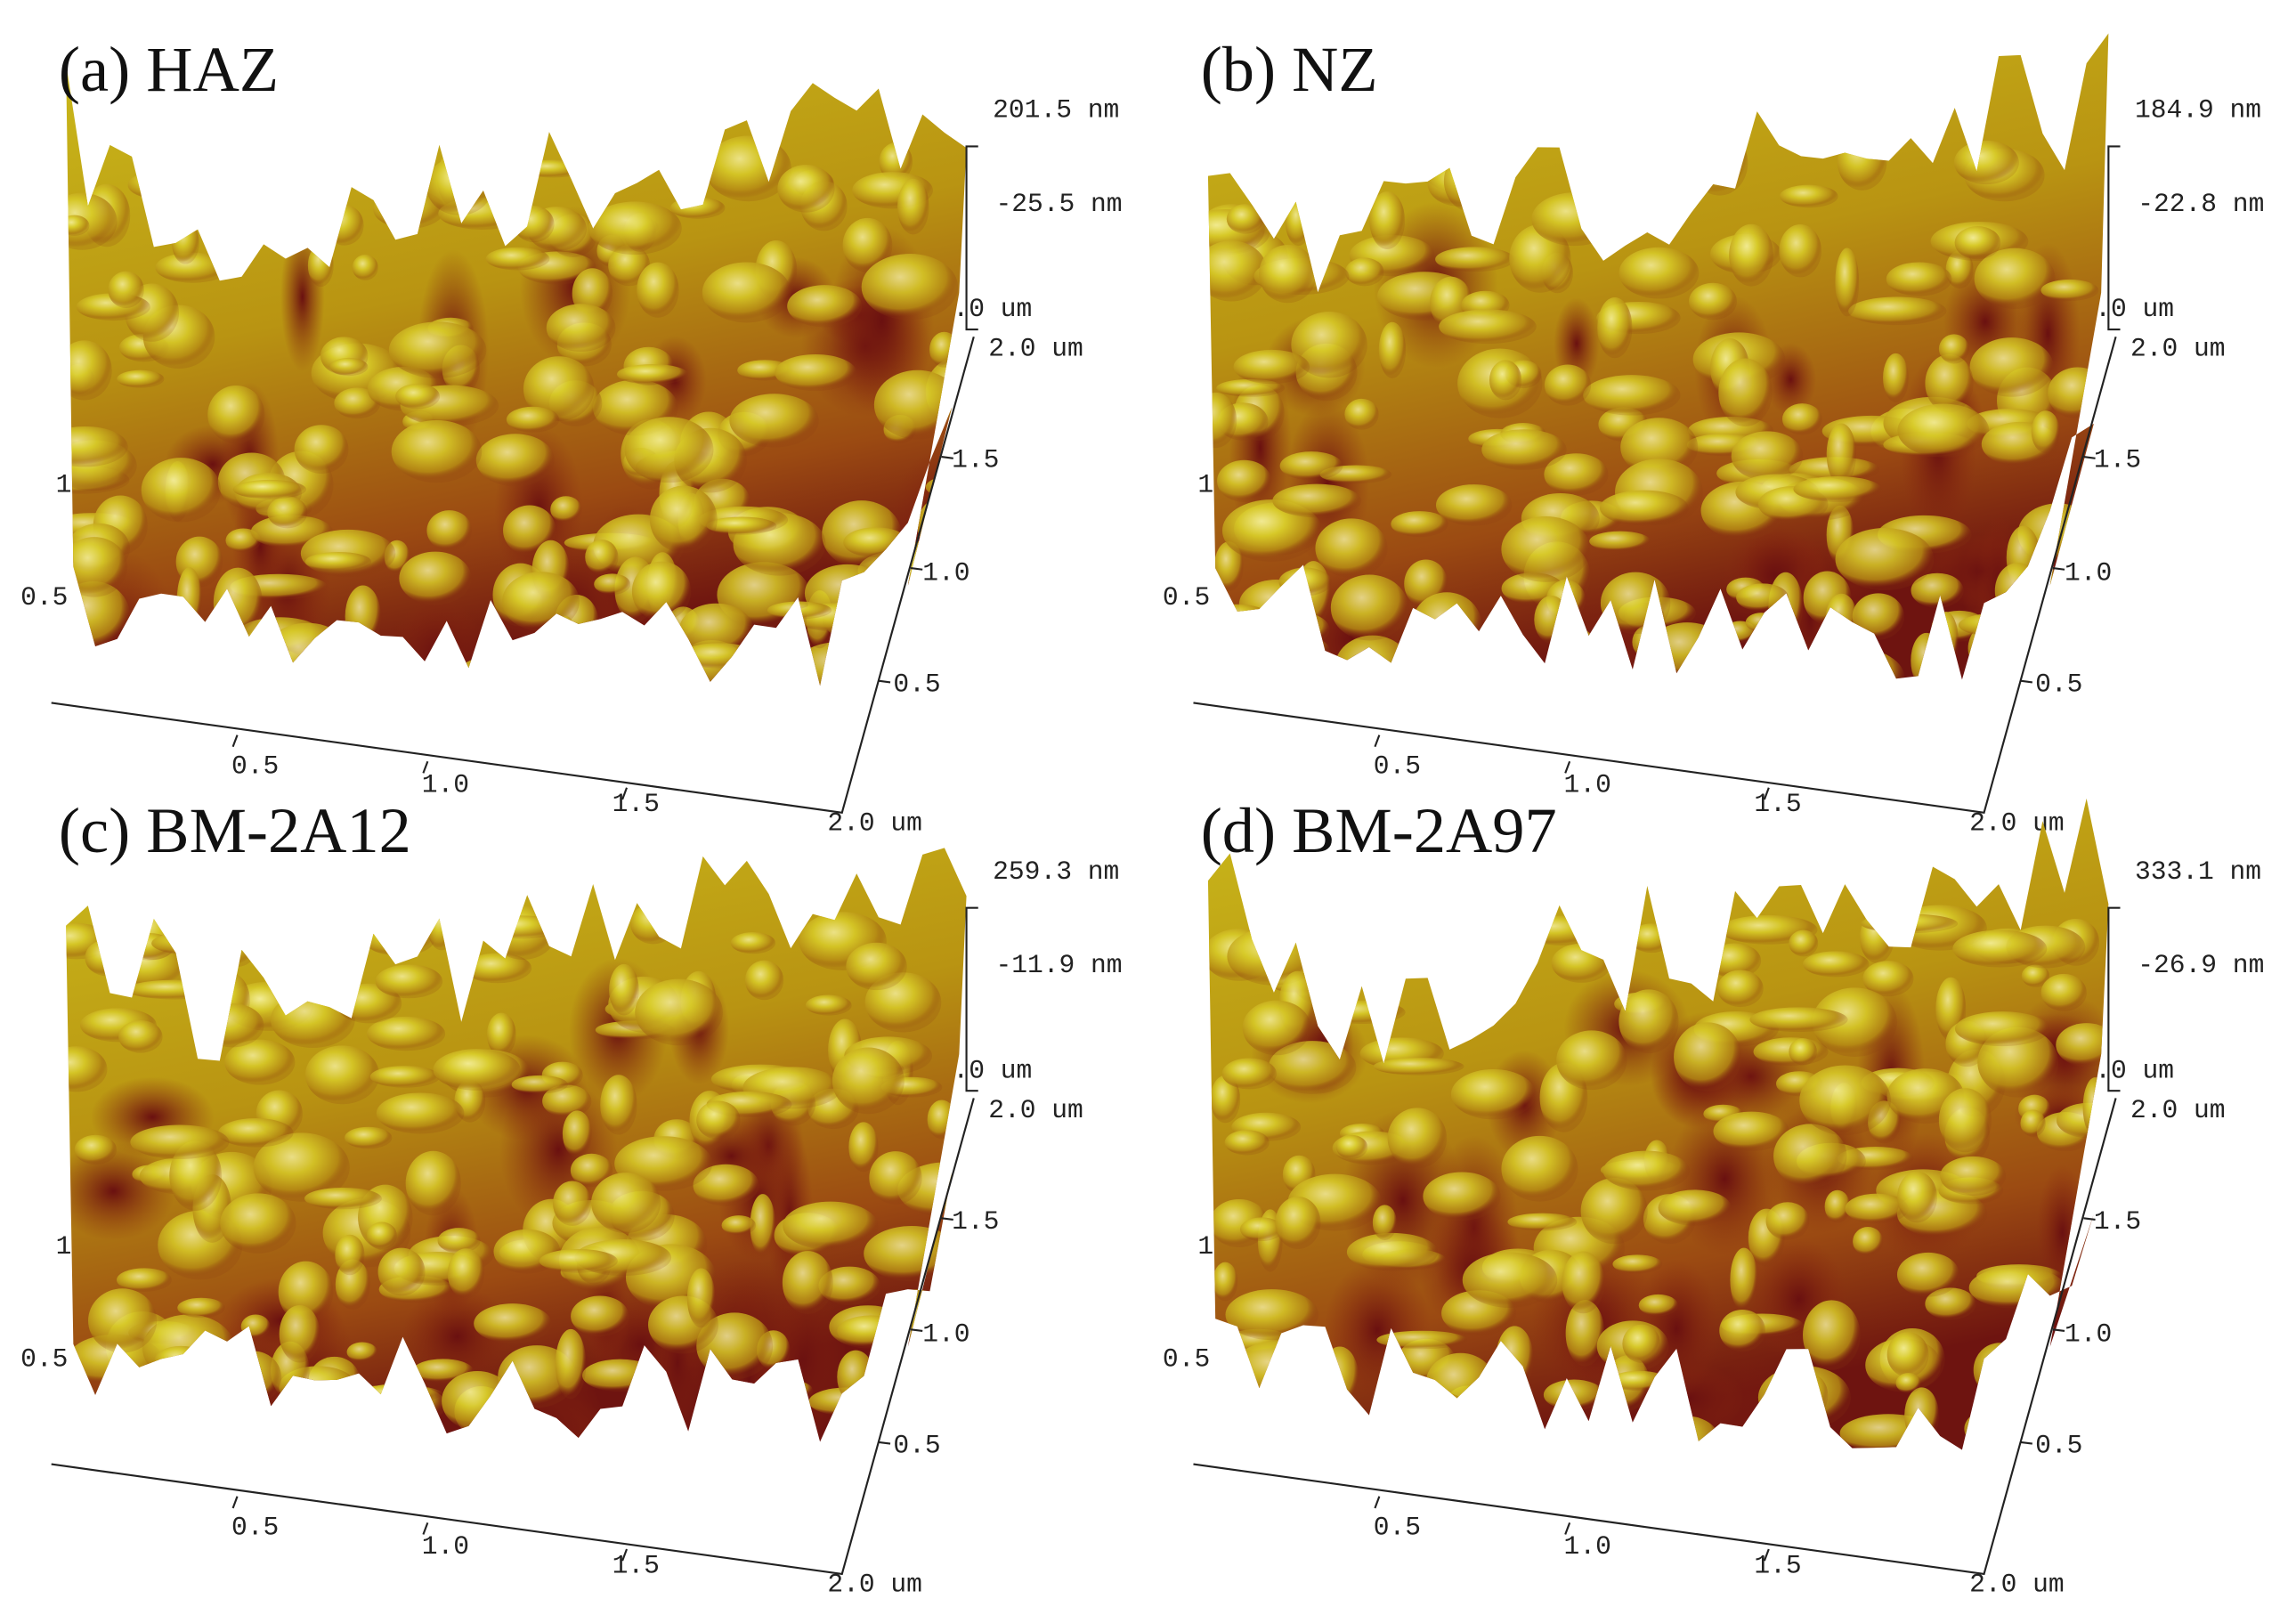 Image resolution: width=2296 pixels, height=1615 pixels. Describe the element at coordinates (874, 823) in the screenshot. I see `x-axis-label: 2.0 um` at that location.